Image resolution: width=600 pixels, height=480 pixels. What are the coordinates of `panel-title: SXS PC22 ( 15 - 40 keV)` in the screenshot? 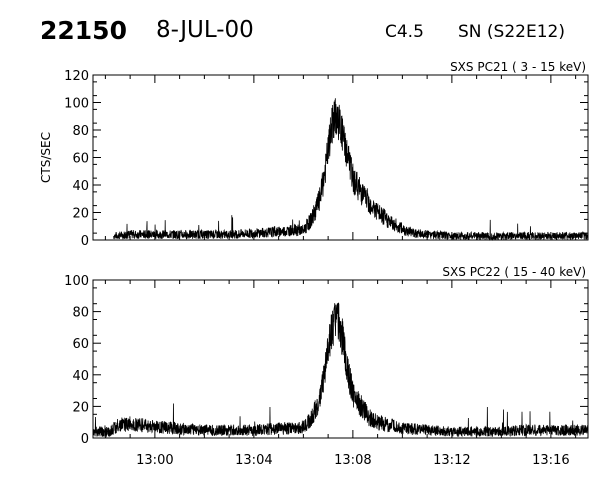 It's located at (514, 272).